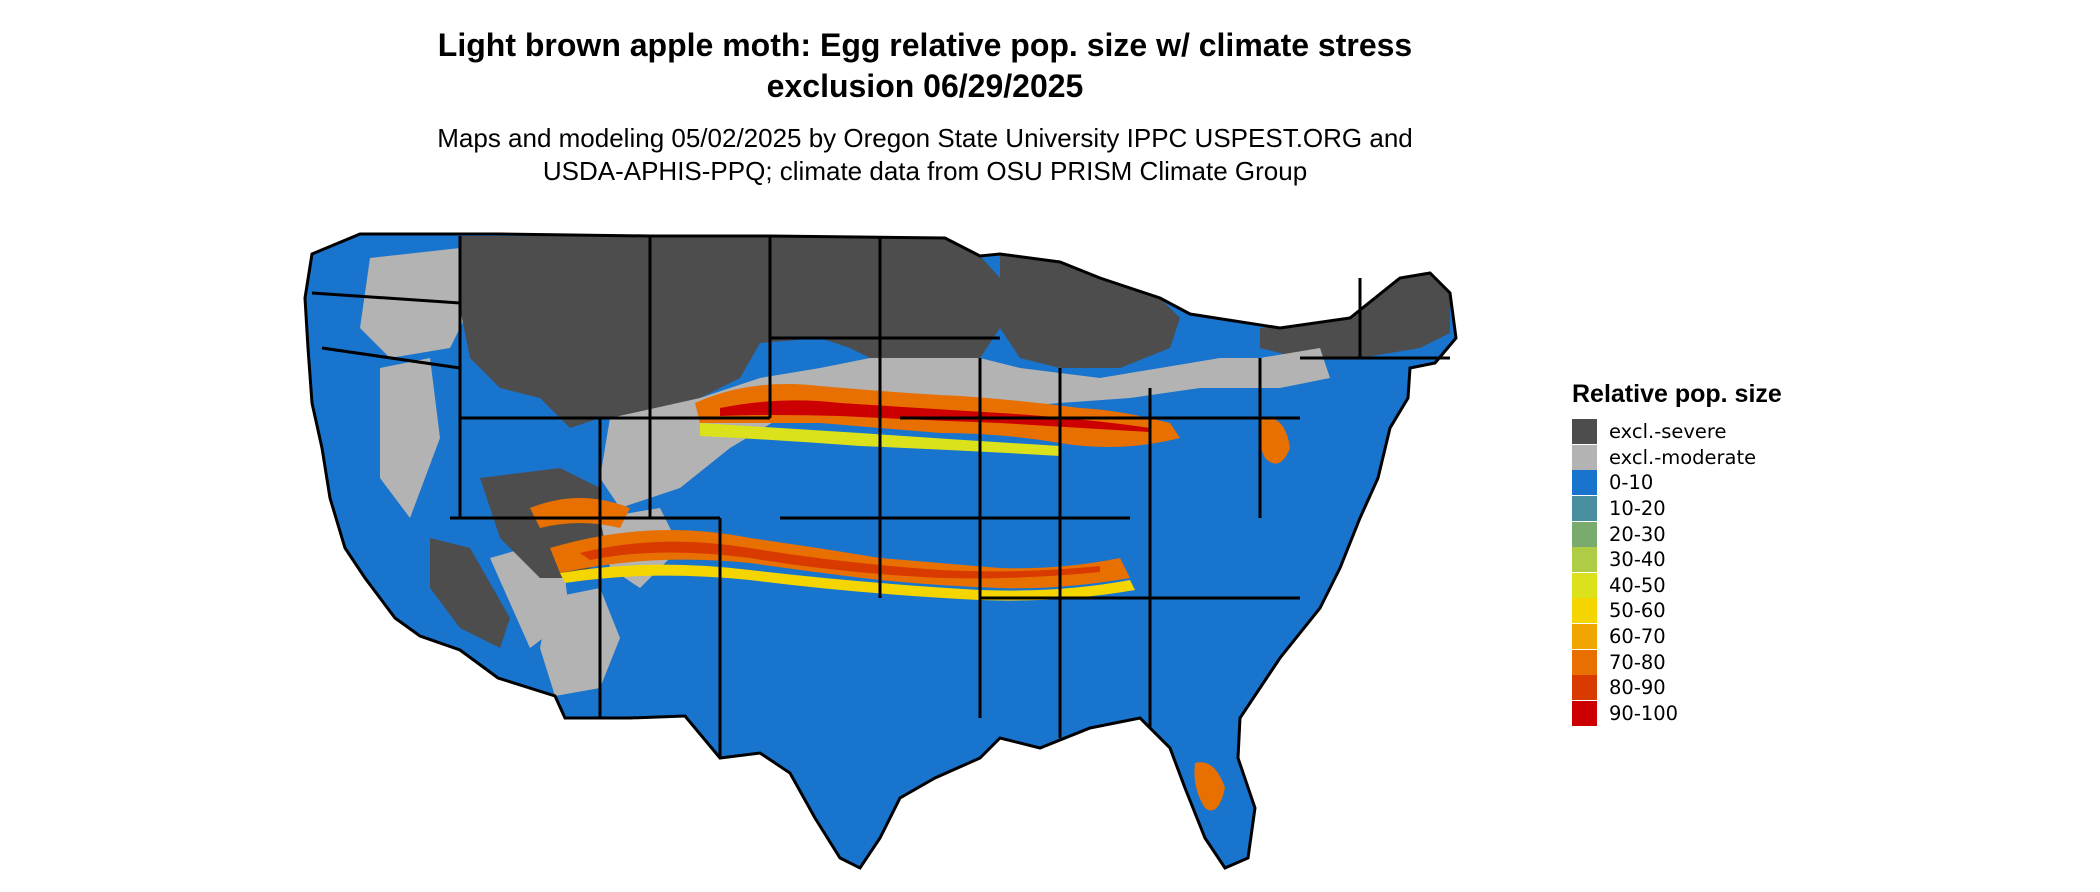 This screenshot has height=892, width=2100. Describe the element at coordinates (1090, 311) in the screenshot. I see `great-lakes-severe` at that location.